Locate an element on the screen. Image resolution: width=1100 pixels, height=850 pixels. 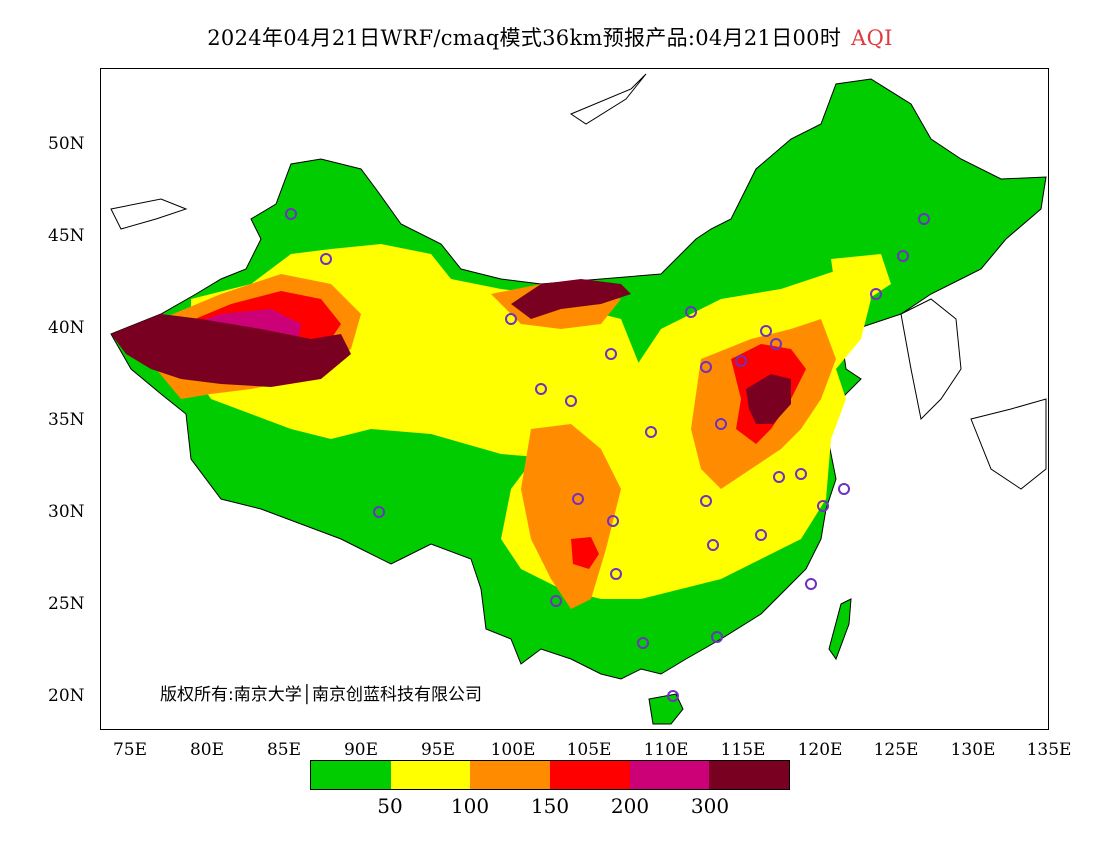
aqi-colorbar is located at coordinates (550, 775).